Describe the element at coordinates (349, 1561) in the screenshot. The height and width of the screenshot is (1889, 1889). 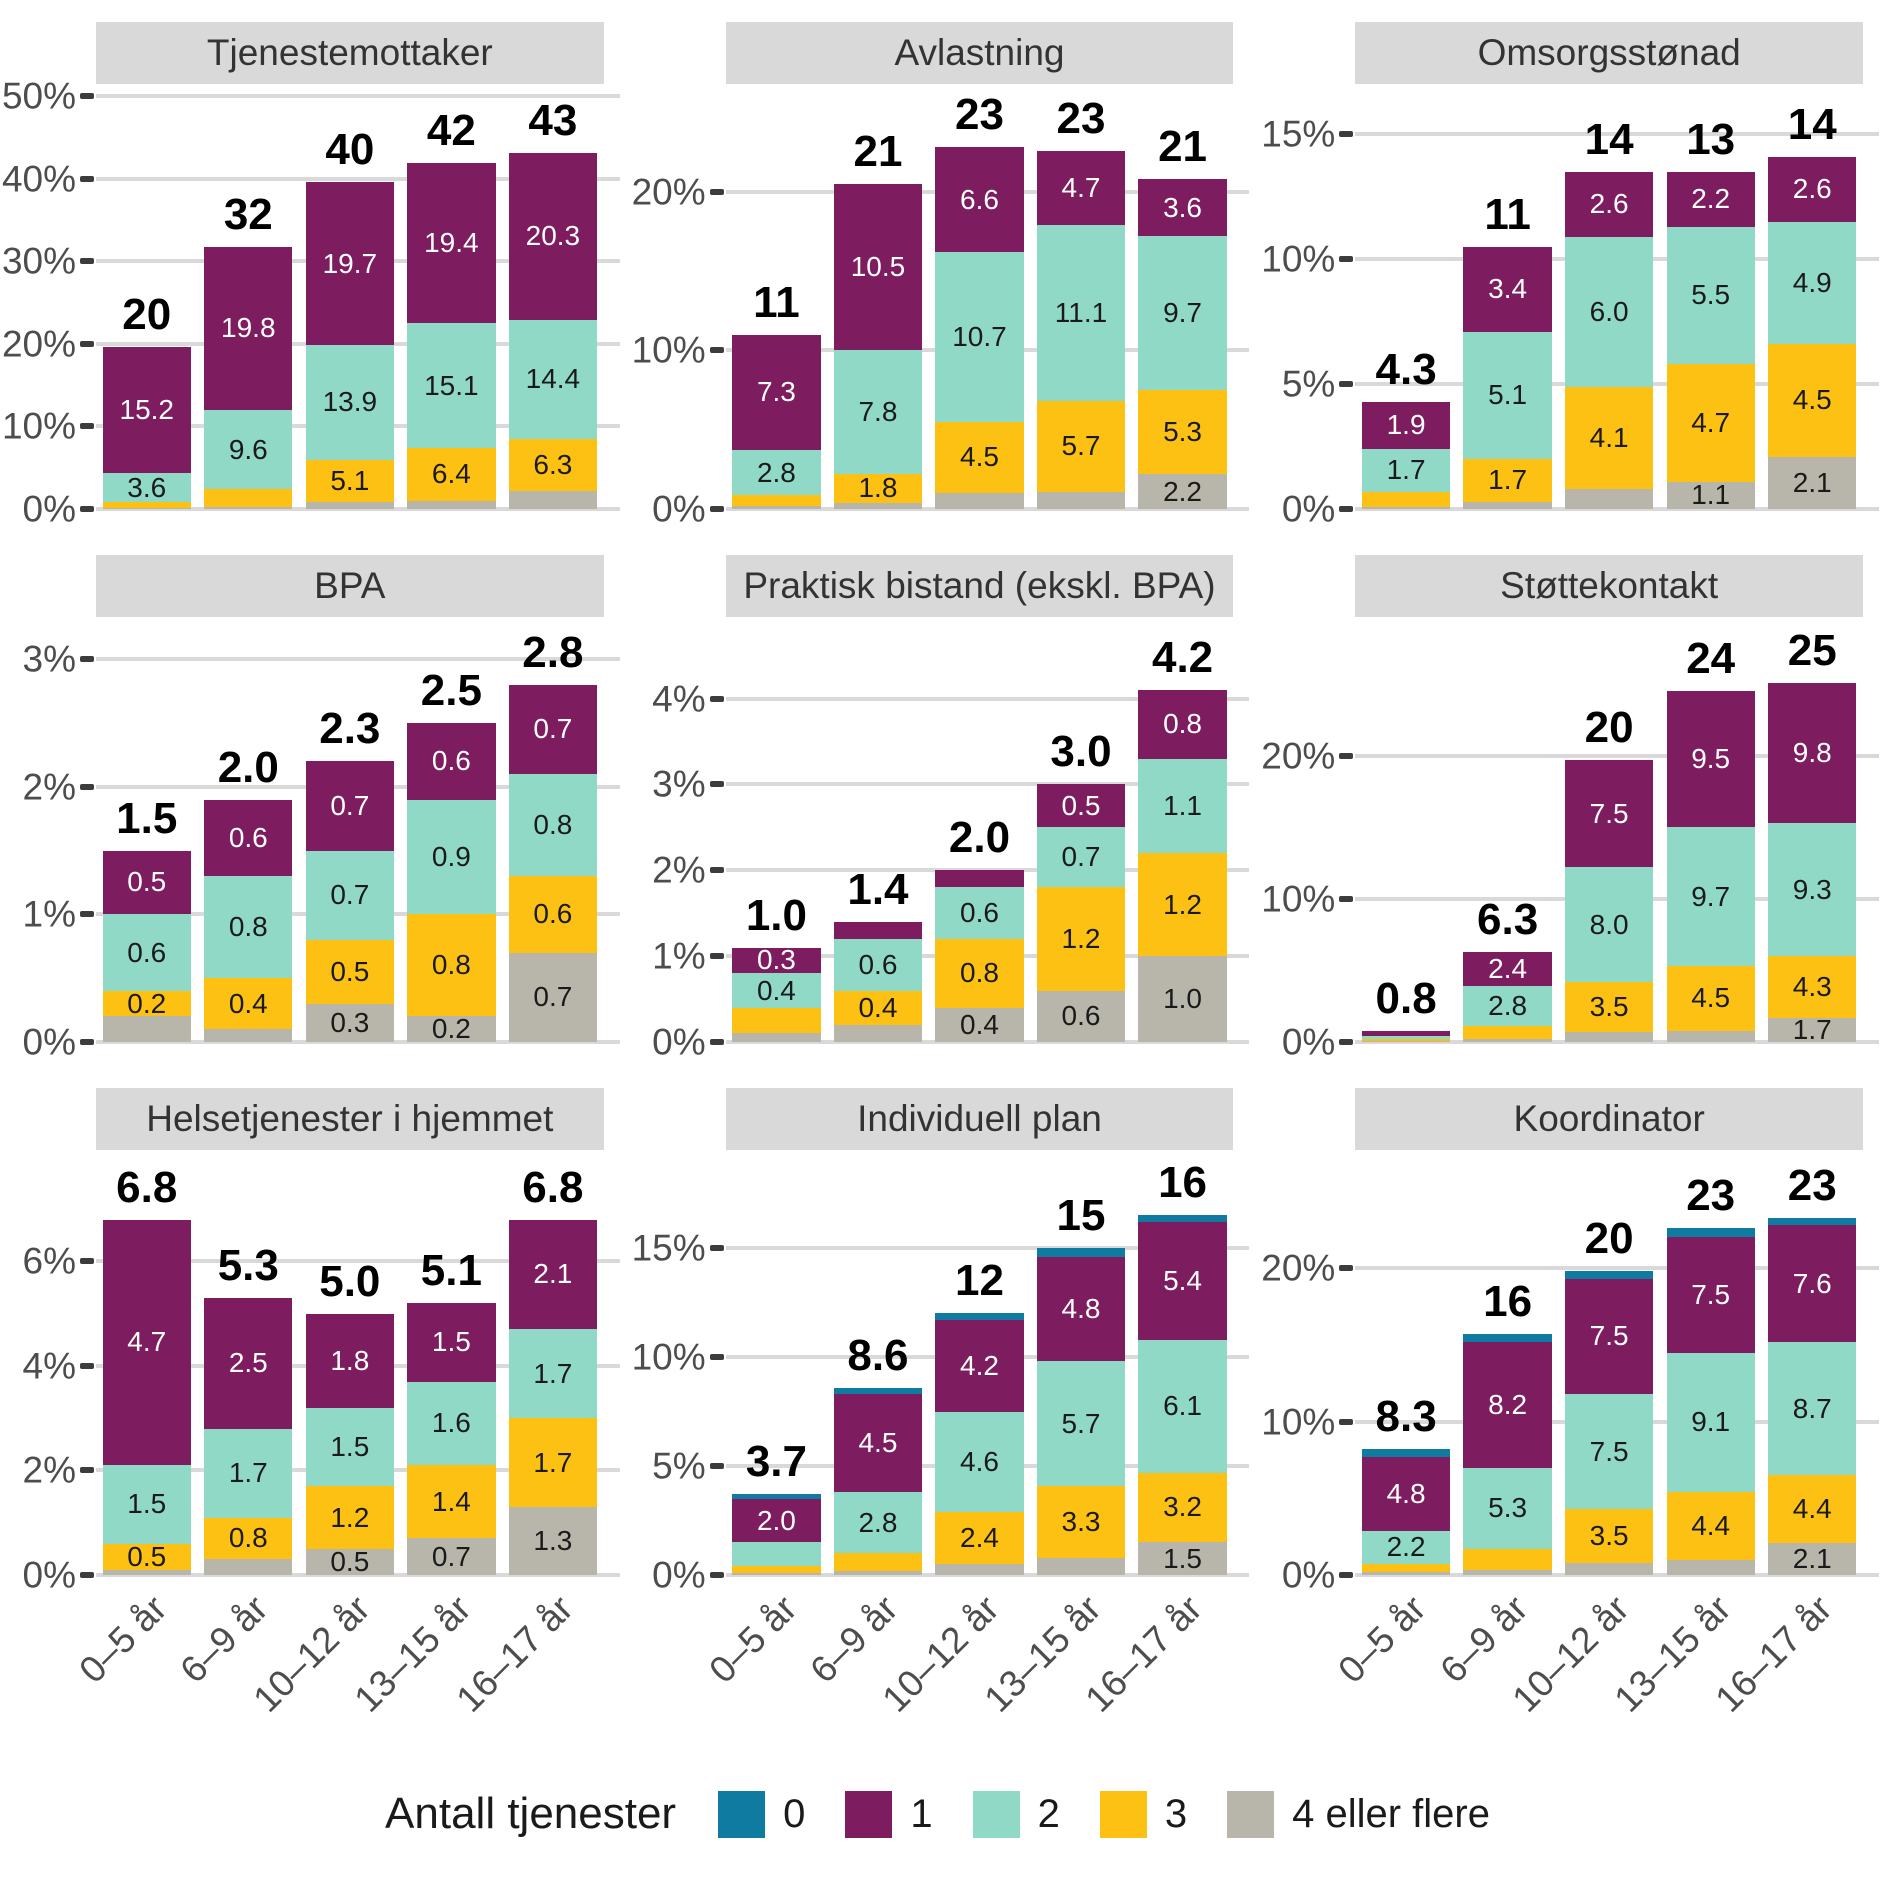
I see `bar-segment-4-eller-flere: 0.5` at that location.